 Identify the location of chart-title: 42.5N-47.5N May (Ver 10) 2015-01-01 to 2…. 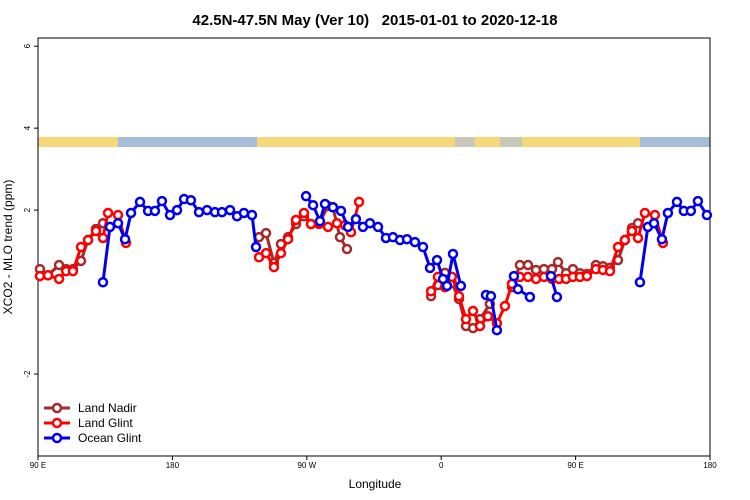
(374, 20).